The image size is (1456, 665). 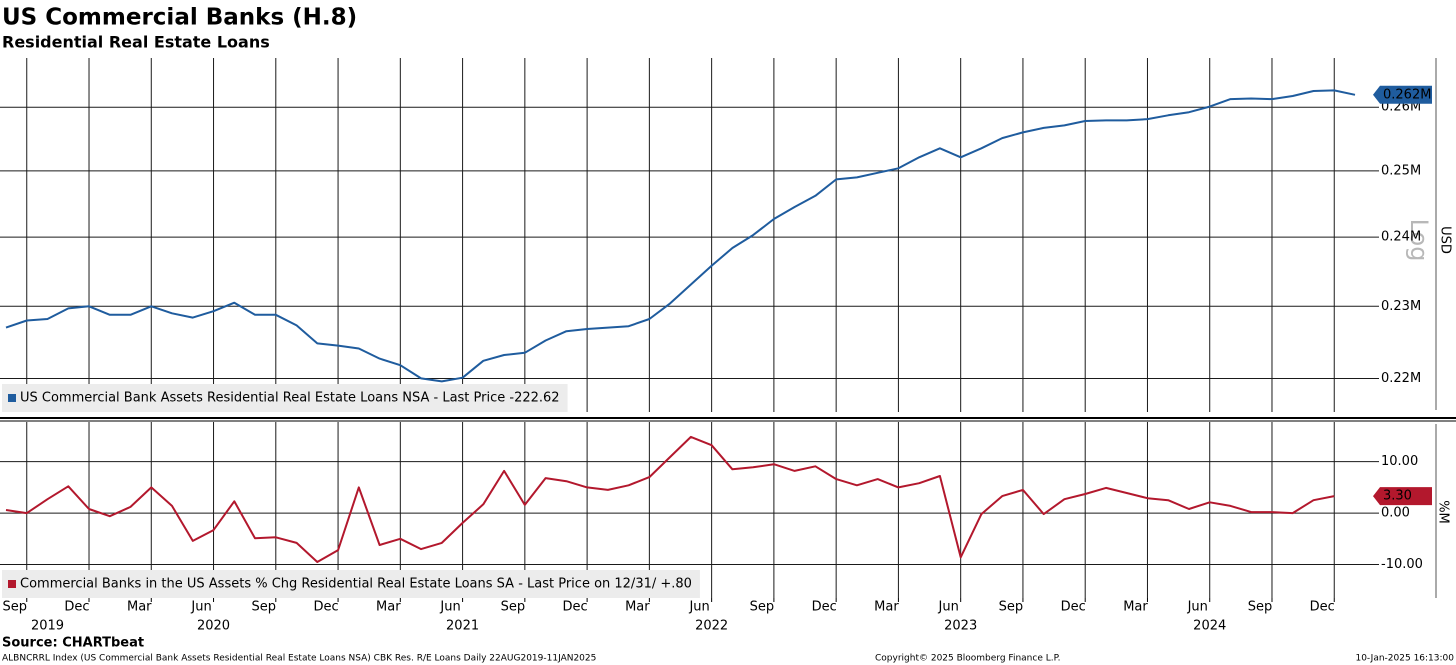 What do you see at coordinates (967, 659) in the screenshot?
I see `footer-center: Copyright© 2025 Bloomberg Finance L.P.` at bounding box center [967, 659].